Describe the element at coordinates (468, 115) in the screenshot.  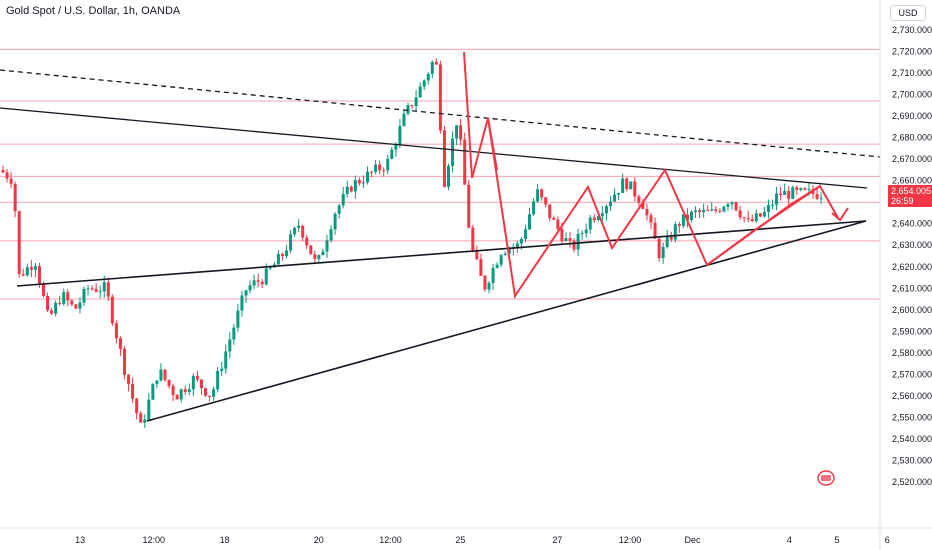
I see `zigzag-segment` at that location.